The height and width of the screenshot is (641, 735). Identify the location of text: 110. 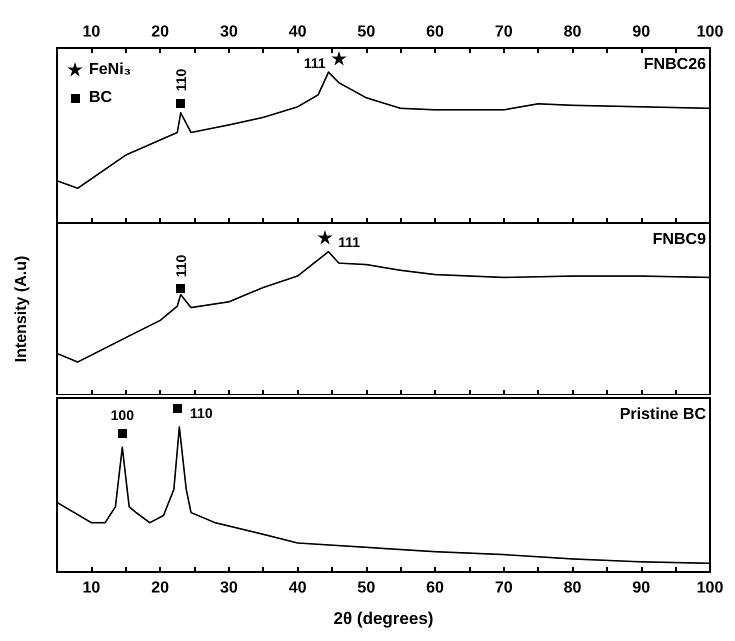
(201, 412).